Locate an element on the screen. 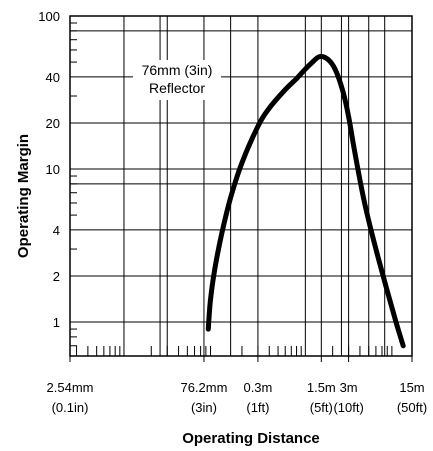 This screenshot has height=451, width=433. x-tick-sublabel: (50ft) is located at coordinates (412, 407).